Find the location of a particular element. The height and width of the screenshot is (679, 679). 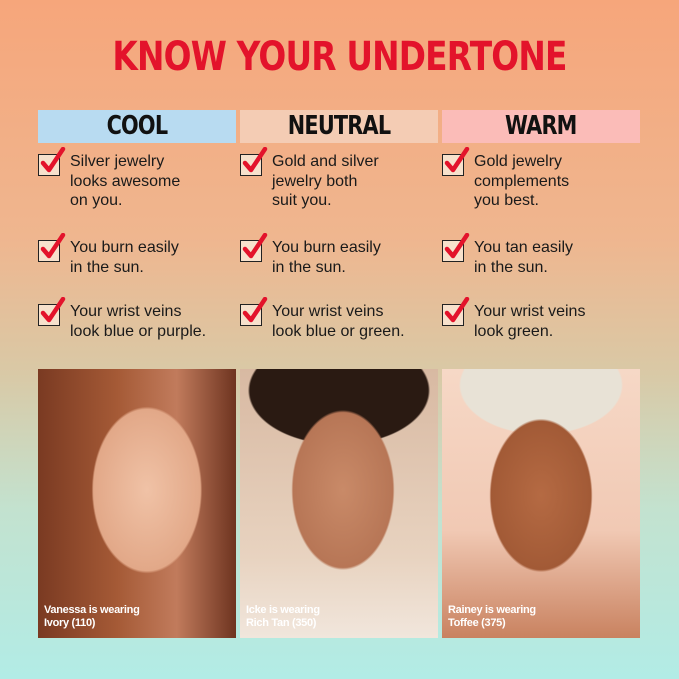

photo-caption: Vanessa is wearing Ivory (110) is located at coordinates (92, 616).